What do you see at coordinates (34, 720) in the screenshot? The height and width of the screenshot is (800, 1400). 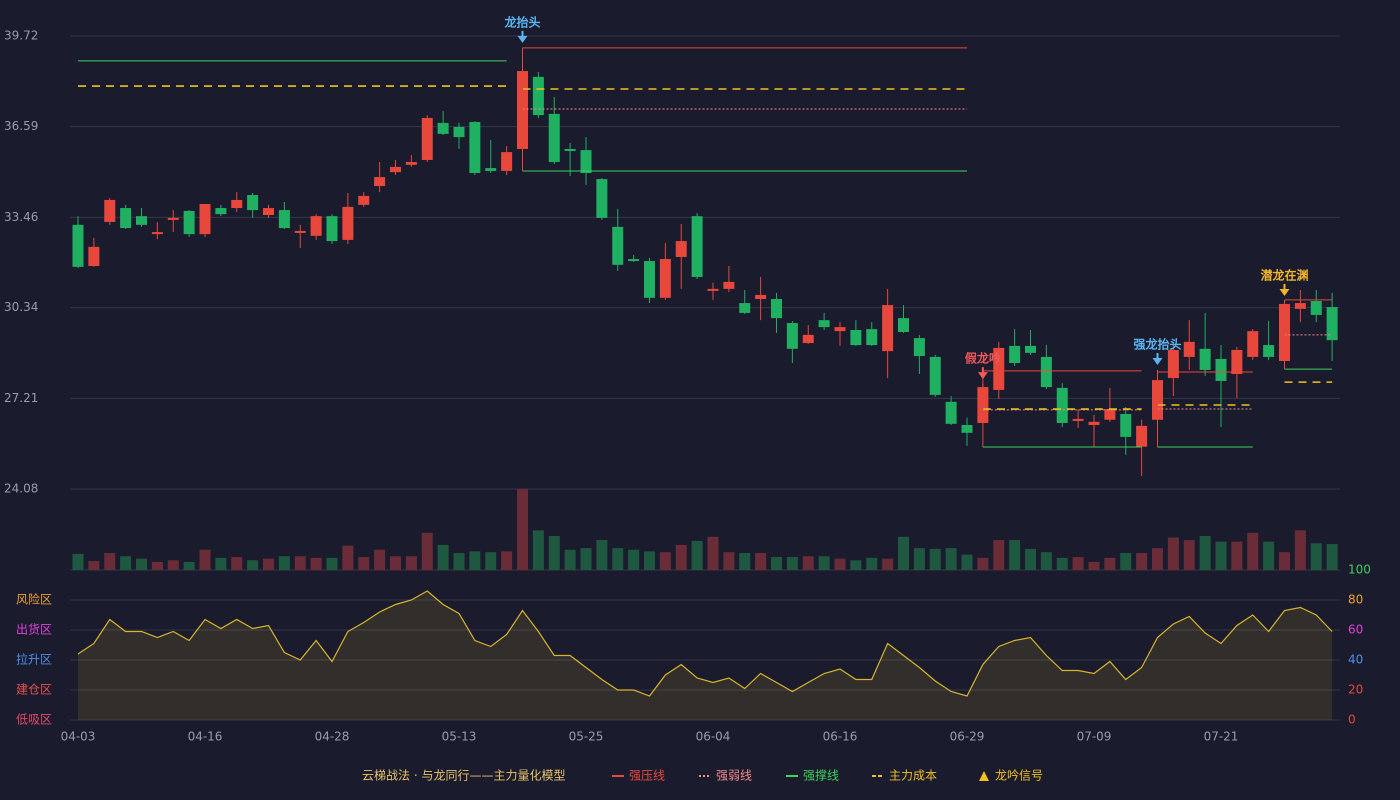 I see `zone-label: 低吸区` at bounding box center [34, 720].